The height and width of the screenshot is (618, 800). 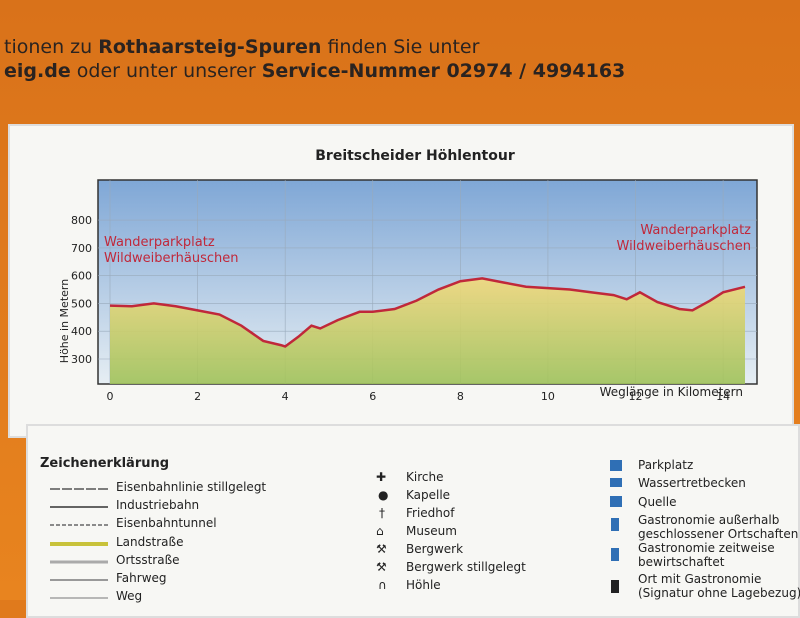 What do you see at coordinates (81, 303) in the screenshot?
I see `y-tick-label: 500` at bounding box center [81, 303].